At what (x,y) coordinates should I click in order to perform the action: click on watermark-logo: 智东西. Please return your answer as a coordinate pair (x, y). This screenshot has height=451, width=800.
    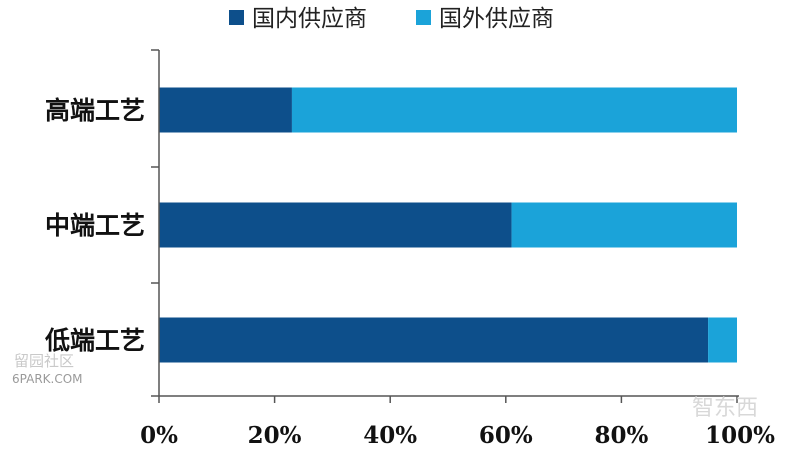
    Looking at the image, I should click on (725, 408).